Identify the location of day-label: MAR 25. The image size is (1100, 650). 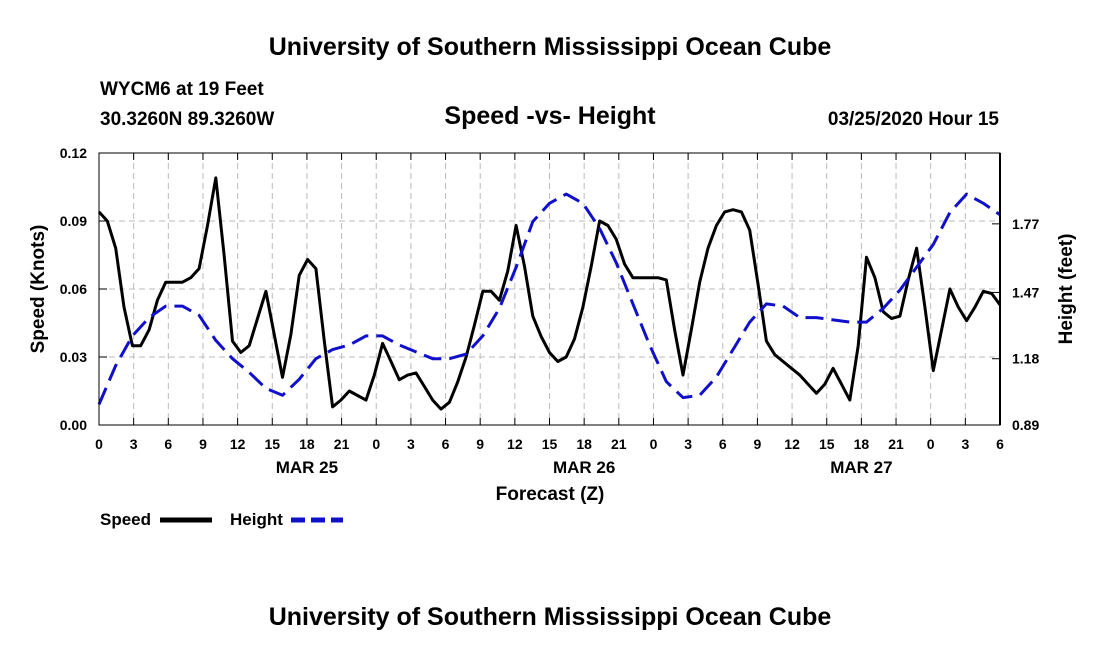
(307, 467).